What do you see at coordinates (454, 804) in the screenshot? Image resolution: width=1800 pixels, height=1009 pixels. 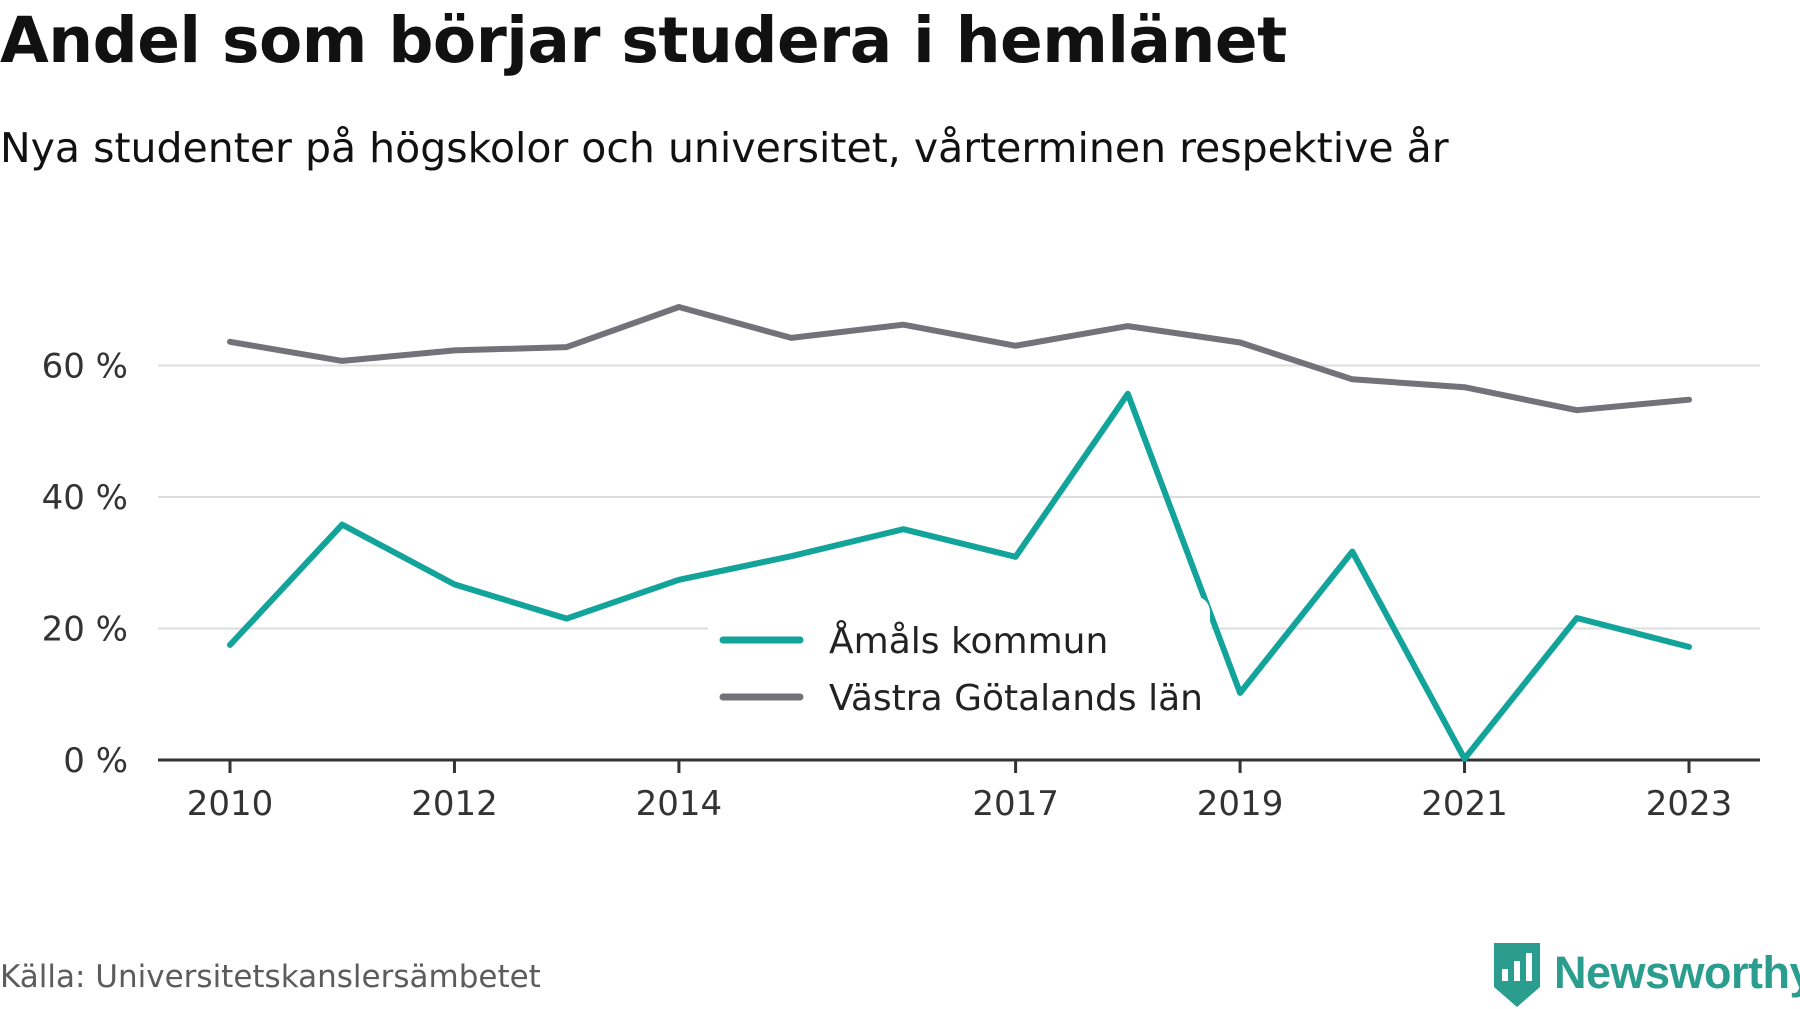 I see `x-tick-label: 2012` at bounding box center [454, 804].